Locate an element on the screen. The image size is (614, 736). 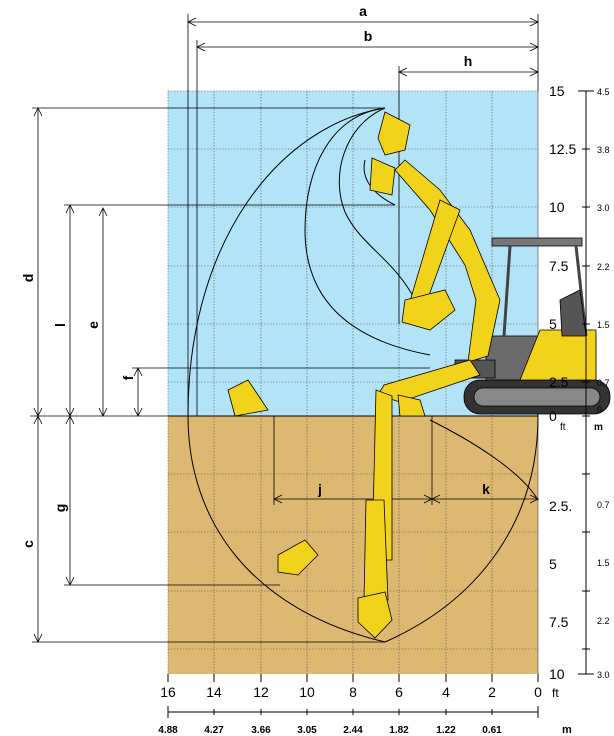
bottom-scale-ft-tick: 16 is located at coordinates (168, 692).